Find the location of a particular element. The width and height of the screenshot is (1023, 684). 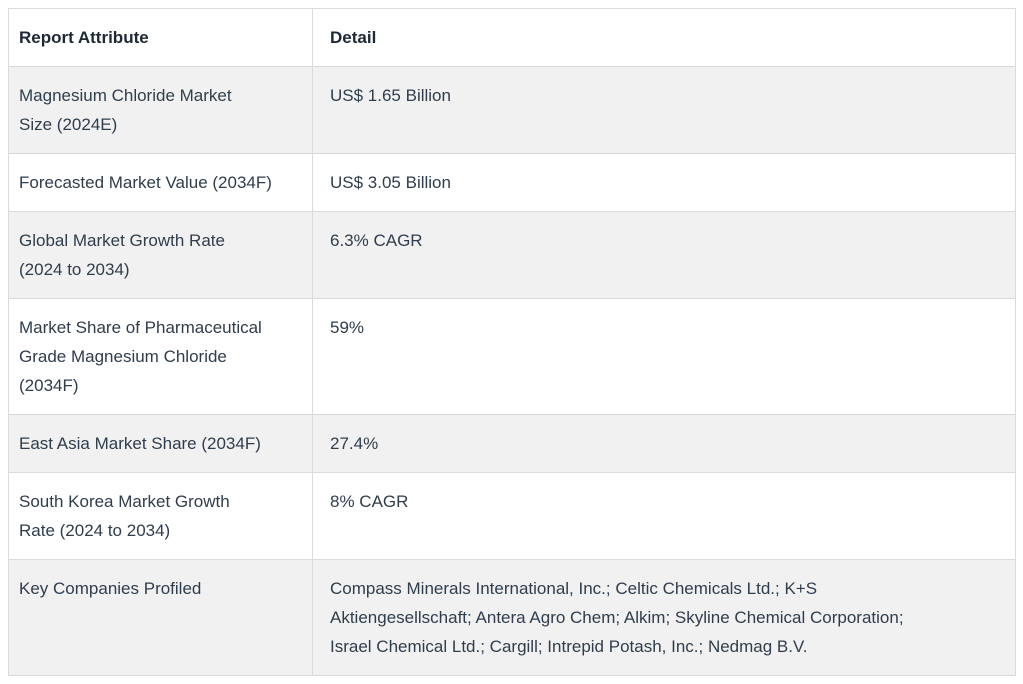

table-row: East Asia Market Share (2034F) 27.4% is located at coordinates (512, 443).